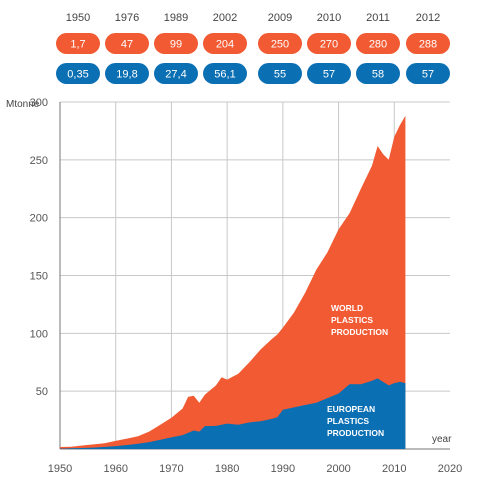 This screenshot has height=489, width=503. Describe the element at coordinates (42, 392) in the screenshot. I see `y-tick-label: 50` at that location.